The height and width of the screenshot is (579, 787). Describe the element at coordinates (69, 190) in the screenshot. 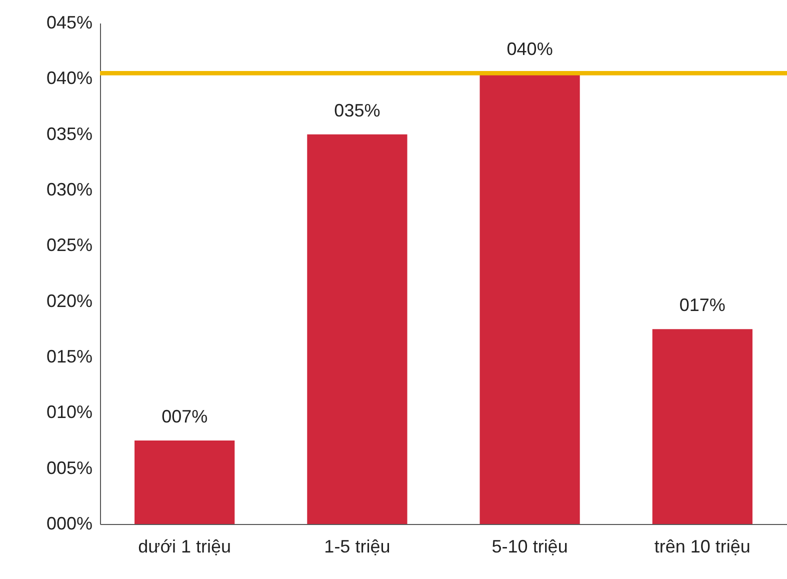

I see `y-tick-label: 030%` at that location.